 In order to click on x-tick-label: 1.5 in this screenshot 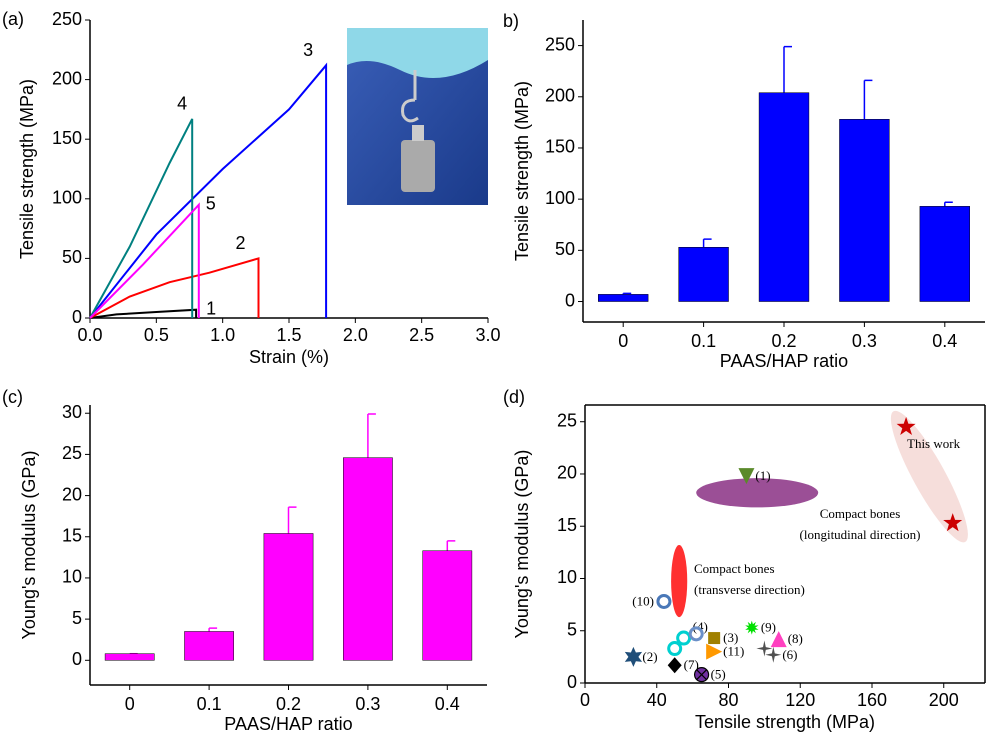, I will do `click(288, 335)`.